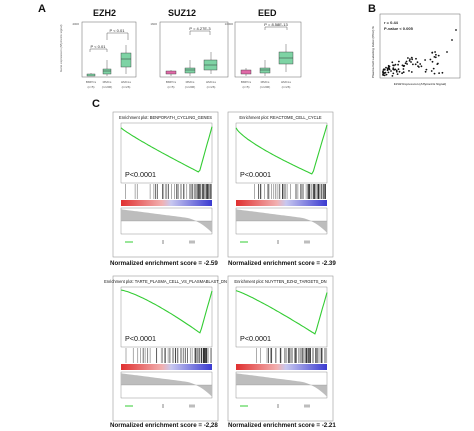 This screenshot has height=431, width=474. What do you see at coordinates (99, 46) in the screenshot?
I see `ezh2-pvalue: P < 0.01` at bounding box center [99, 46].